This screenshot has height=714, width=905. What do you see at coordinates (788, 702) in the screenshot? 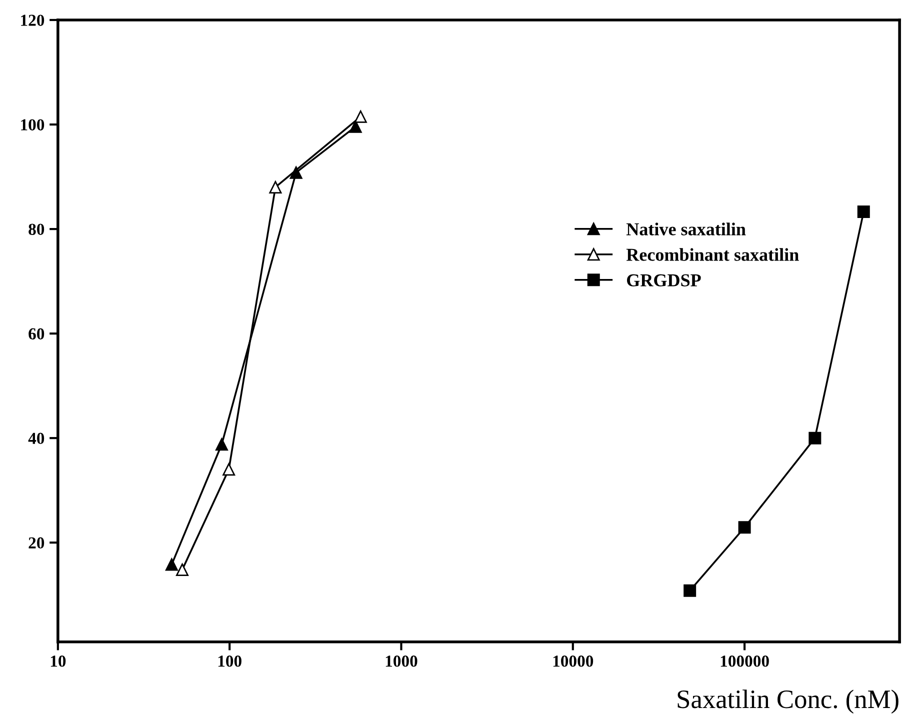
I see `x-axis-title: Saxatilin Conc. (nM)` at bounding box center [788, 702].